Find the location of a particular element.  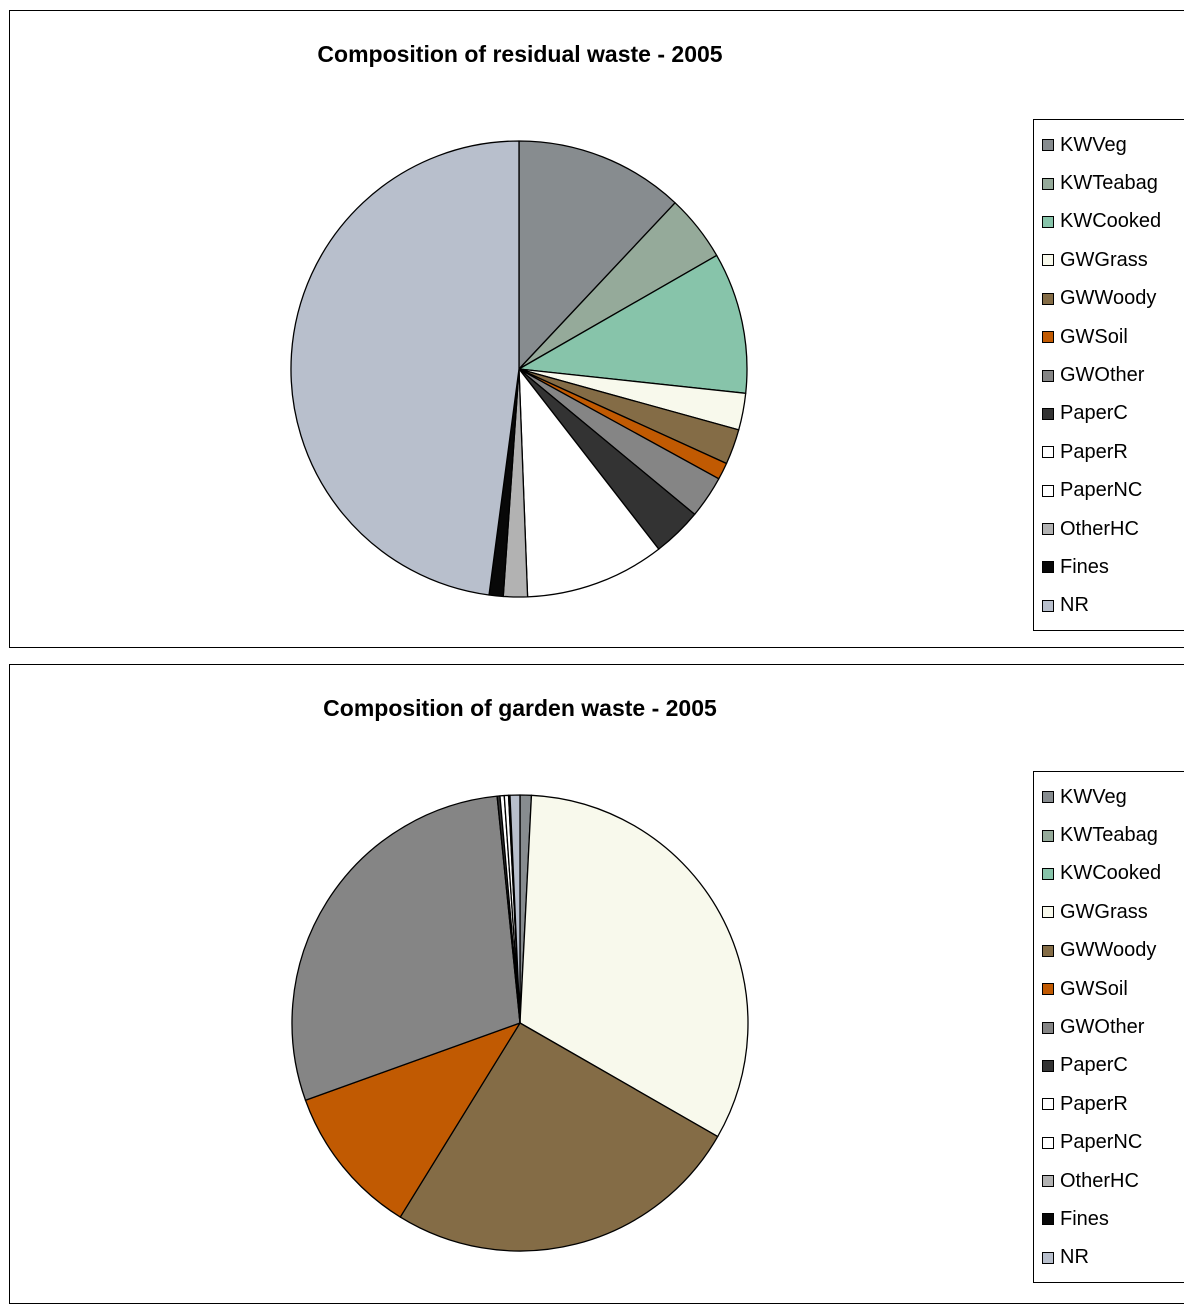

chart-title: Composition of garden waste - 2005 is located at coordinates (520, 708).